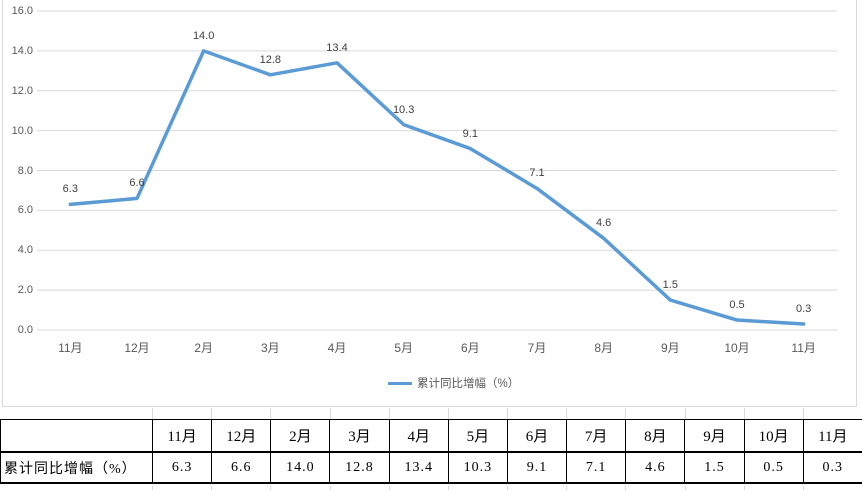 Image resolution: width=862 pixels, height=490 pixels. What do you see at coordinates (655, 467) in the screenshot?
I see `table-value-cell: 4.6` at bounding box center [655, 467].